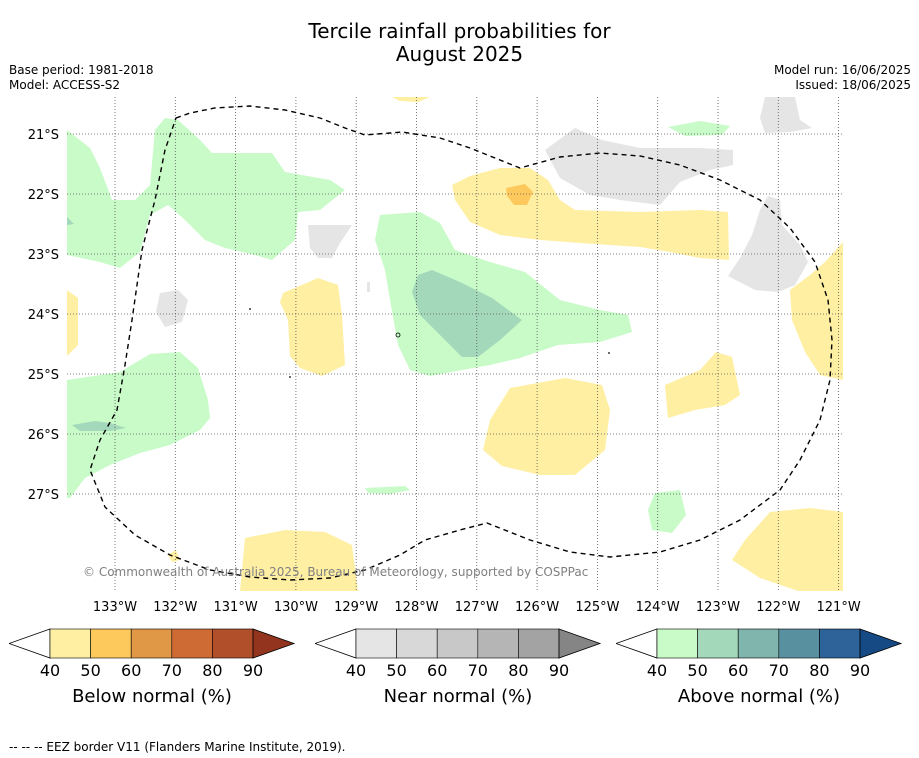  What do you see at coordinates (43, 495) in the screenshot?
I see `latitude-label: 27°S` at bounding box center [43, 495].